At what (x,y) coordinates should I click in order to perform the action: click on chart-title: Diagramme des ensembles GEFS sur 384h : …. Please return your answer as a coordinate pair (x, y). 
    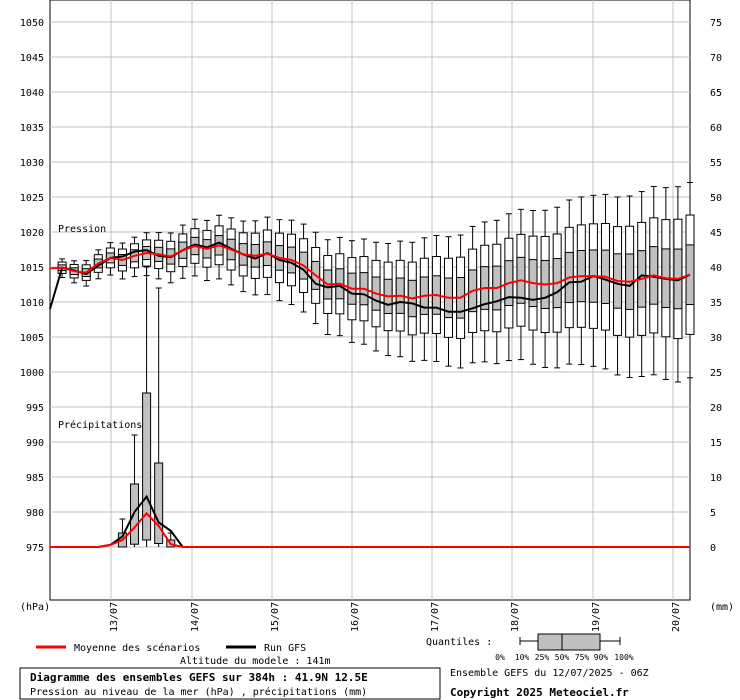
    Looking at the image, I should click on (199, 677).